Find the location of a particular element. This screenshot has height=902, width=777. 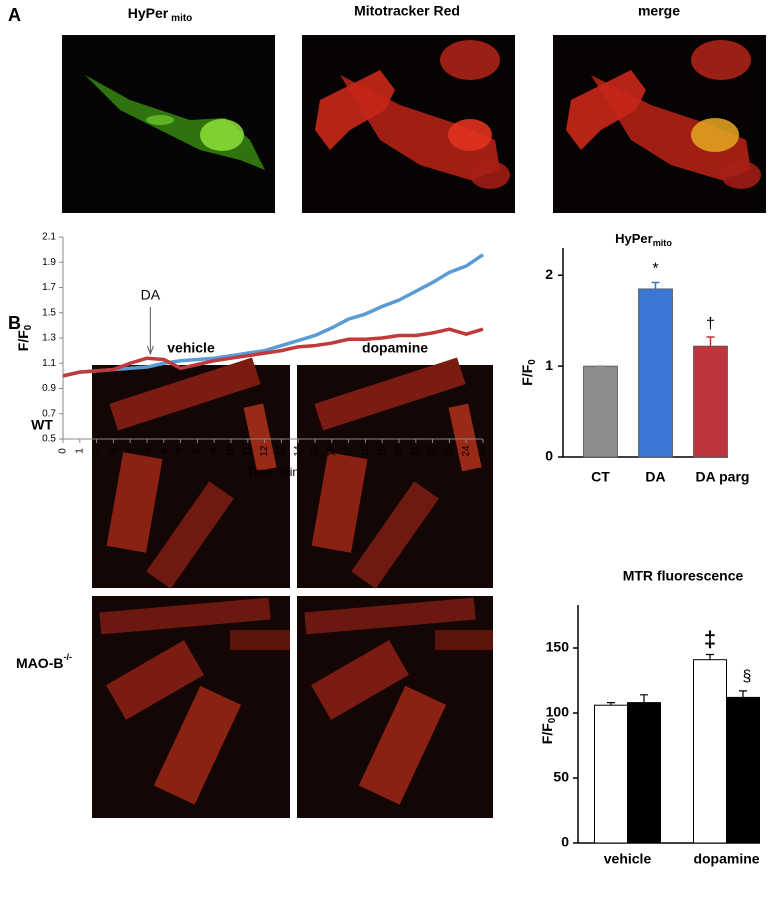

y-tick-label: 1.7 is located at coordinates (49, 287).